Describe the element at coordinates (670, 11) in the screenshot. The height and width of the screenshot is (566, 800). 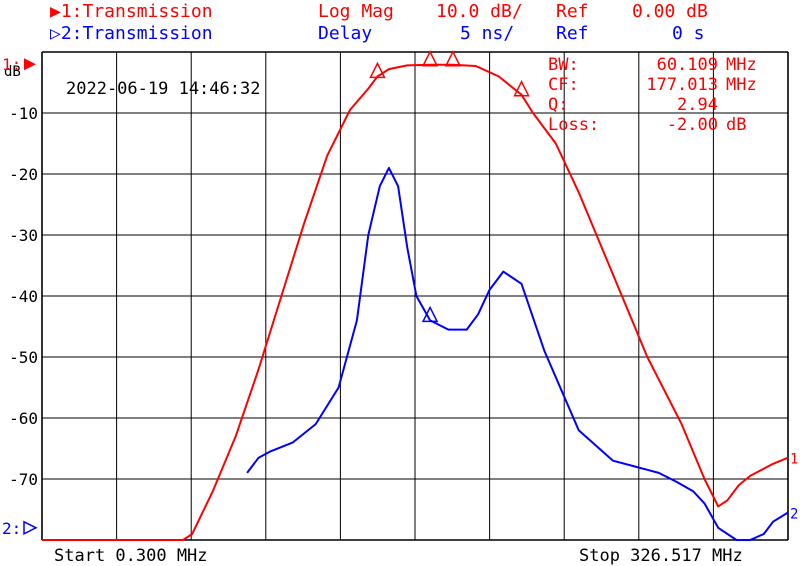
I see `channel1-ref-value: 0.00 dB` at that location.